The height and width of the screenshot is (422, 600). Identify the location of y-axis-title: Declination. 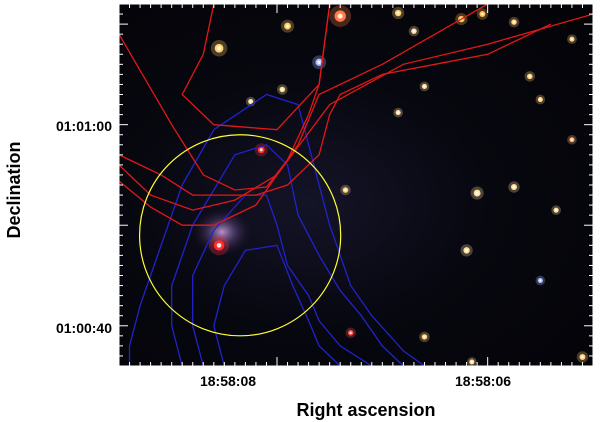
(14, 189).